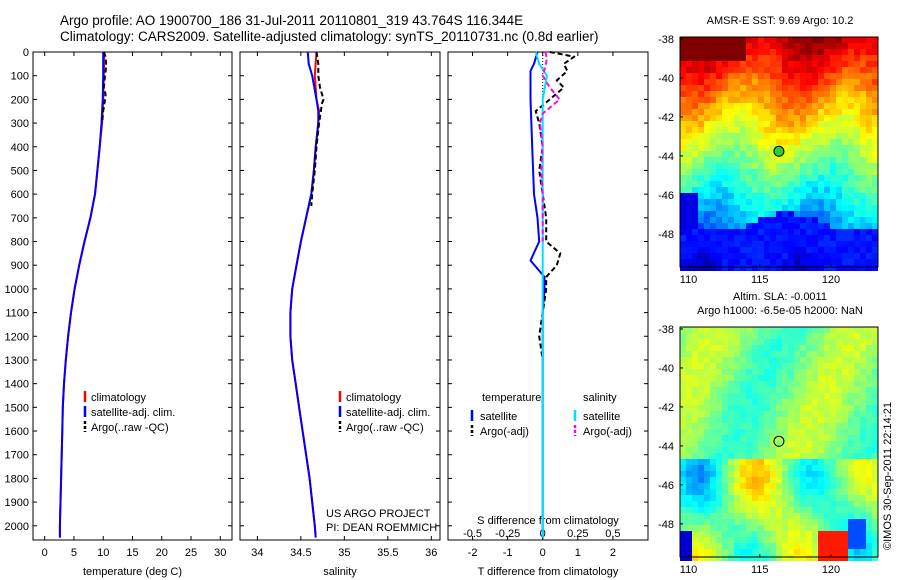 The image size is (900, 580). I want to click on map-y-tick-label: -40, so click(666, 79).